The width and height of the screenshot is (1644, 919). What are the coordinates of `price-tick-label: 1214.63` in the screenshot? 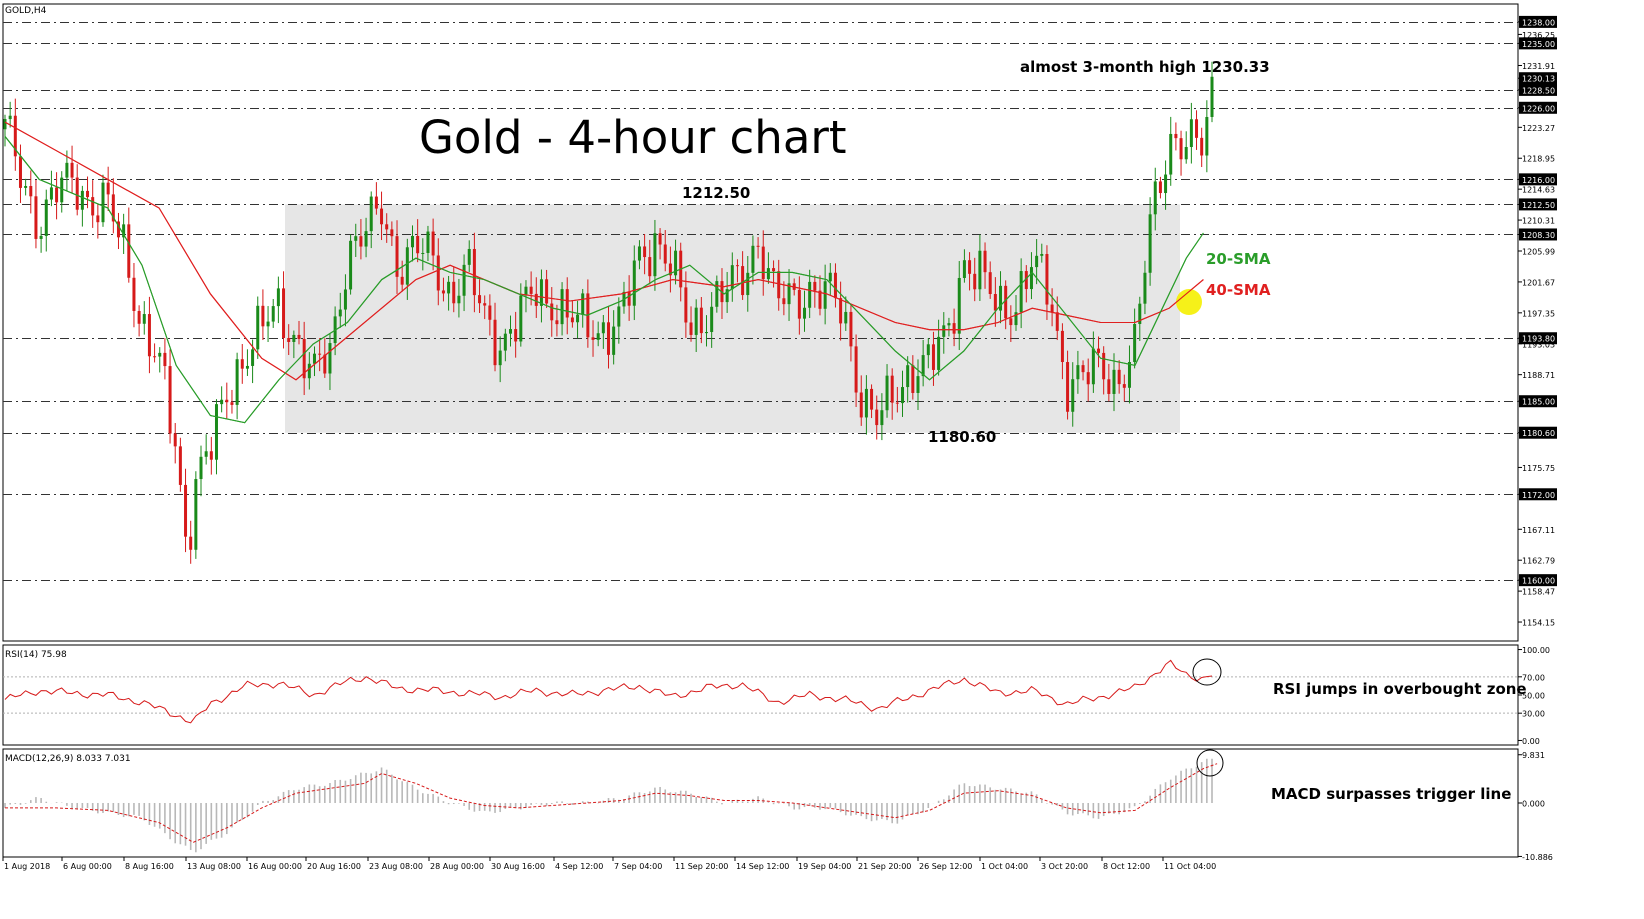 It's located at (1538, 190).